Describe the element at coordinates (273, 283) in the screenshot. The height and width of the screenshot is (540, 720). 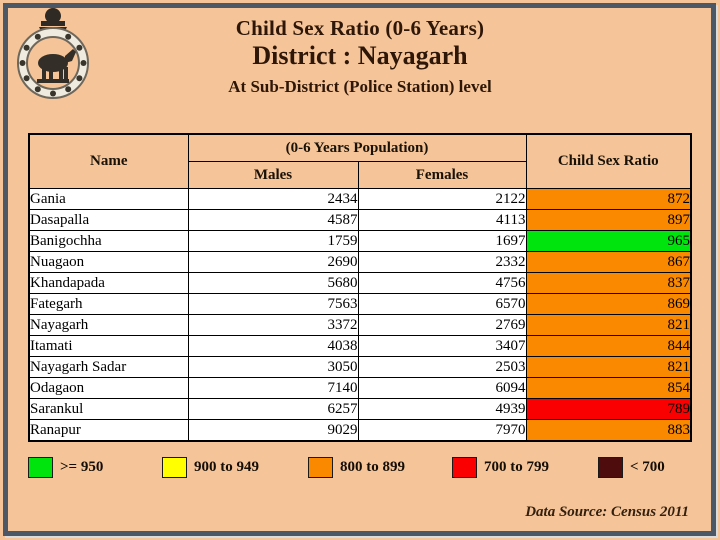
I see `males-cell: 5680` at that location.